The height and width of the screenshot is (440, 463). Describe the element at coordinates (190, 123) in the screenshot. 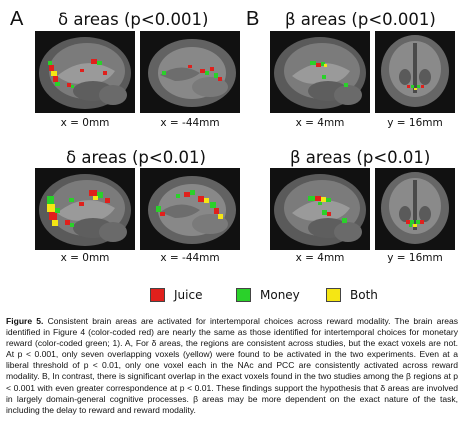

I see `caption-a-top-2: x = -44mm` at that location.